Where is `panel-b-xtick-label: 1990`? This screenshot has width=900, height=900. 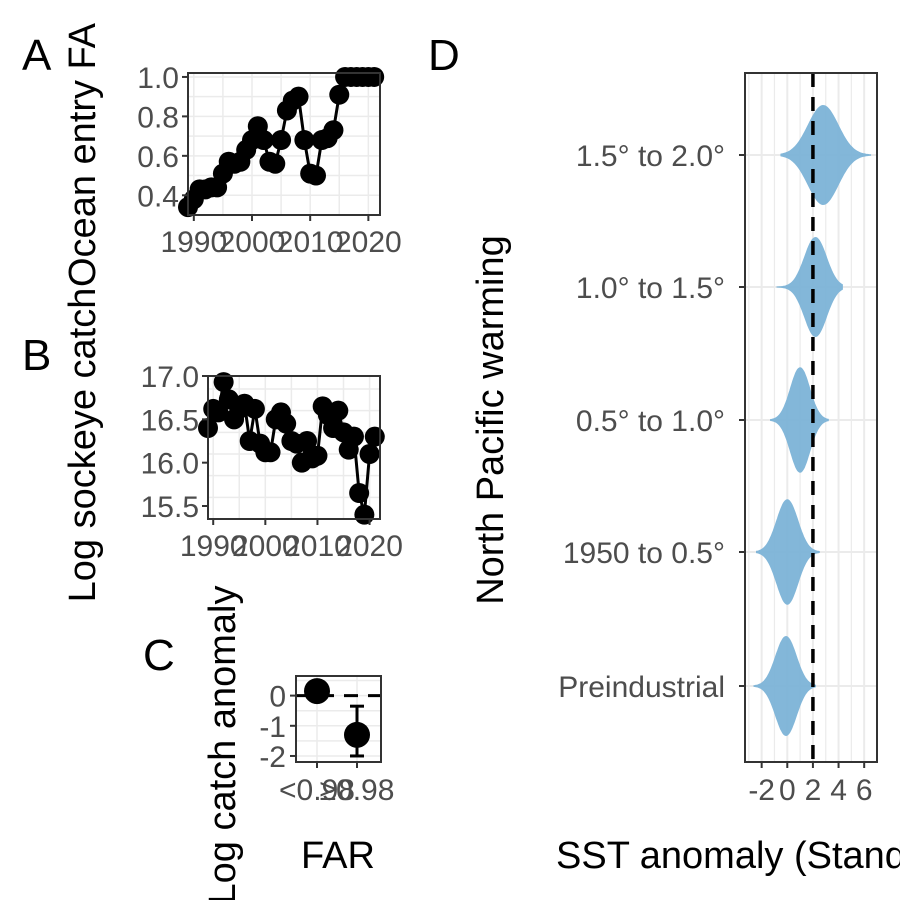 panel-b-xtick-label: 1990 is located at coordinates (213, 546).